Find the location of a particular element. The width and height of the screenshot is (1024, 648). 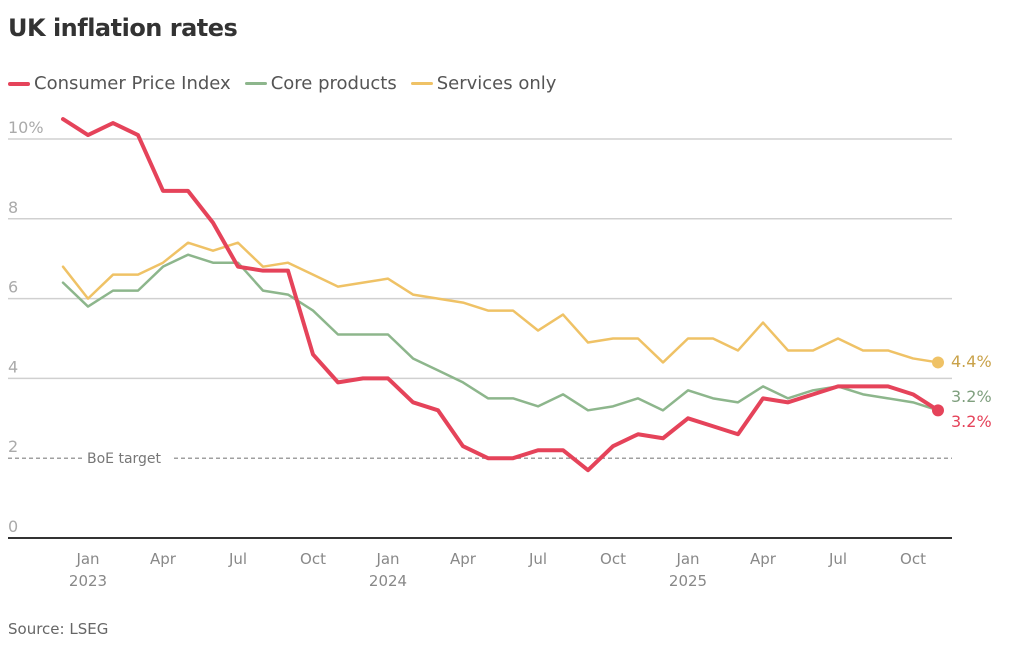

y-axis-ticks: 0 2 4 6 8 10% is located at coordinates (26, 327).